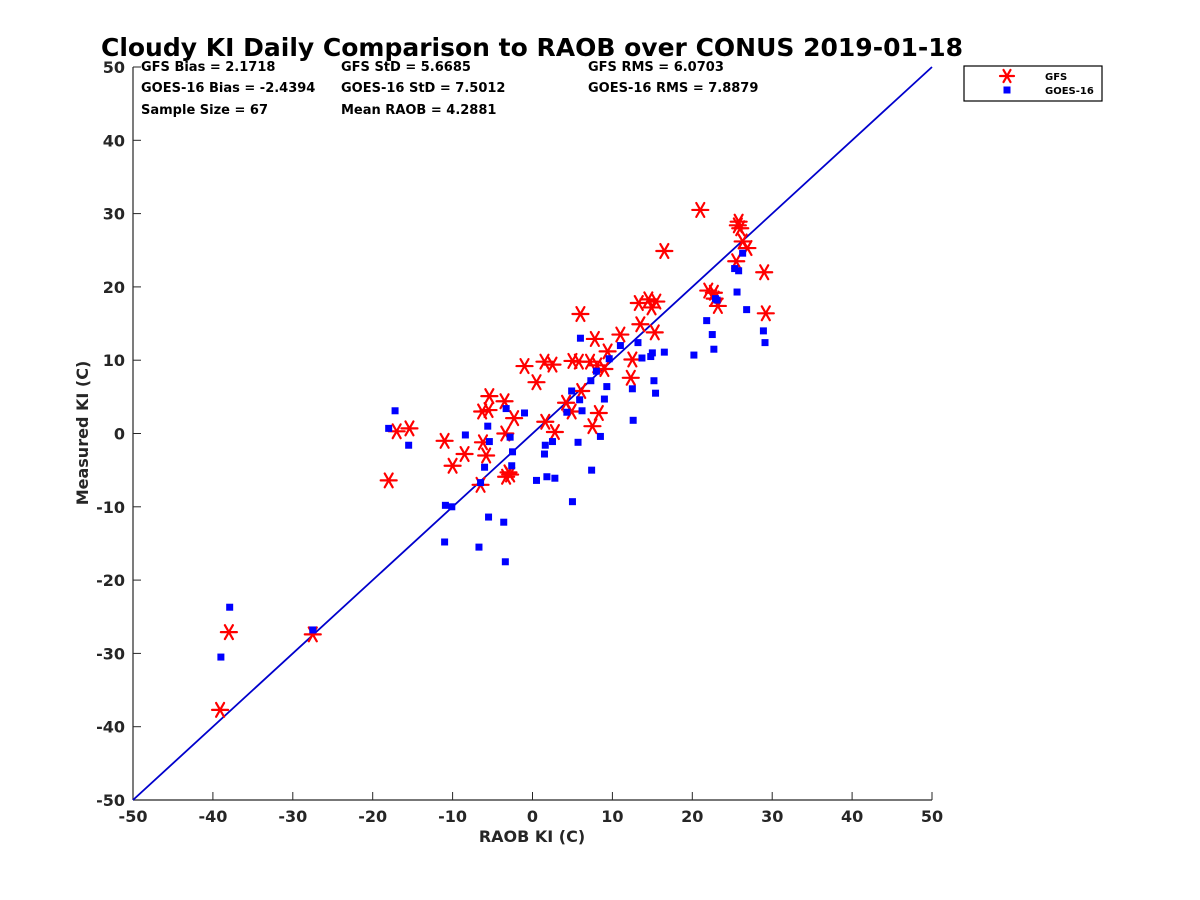  What do you see at coordinates (212, 816) in the screenshot?
I see `x-tick-label: -40` at bounding box center [212, 816].